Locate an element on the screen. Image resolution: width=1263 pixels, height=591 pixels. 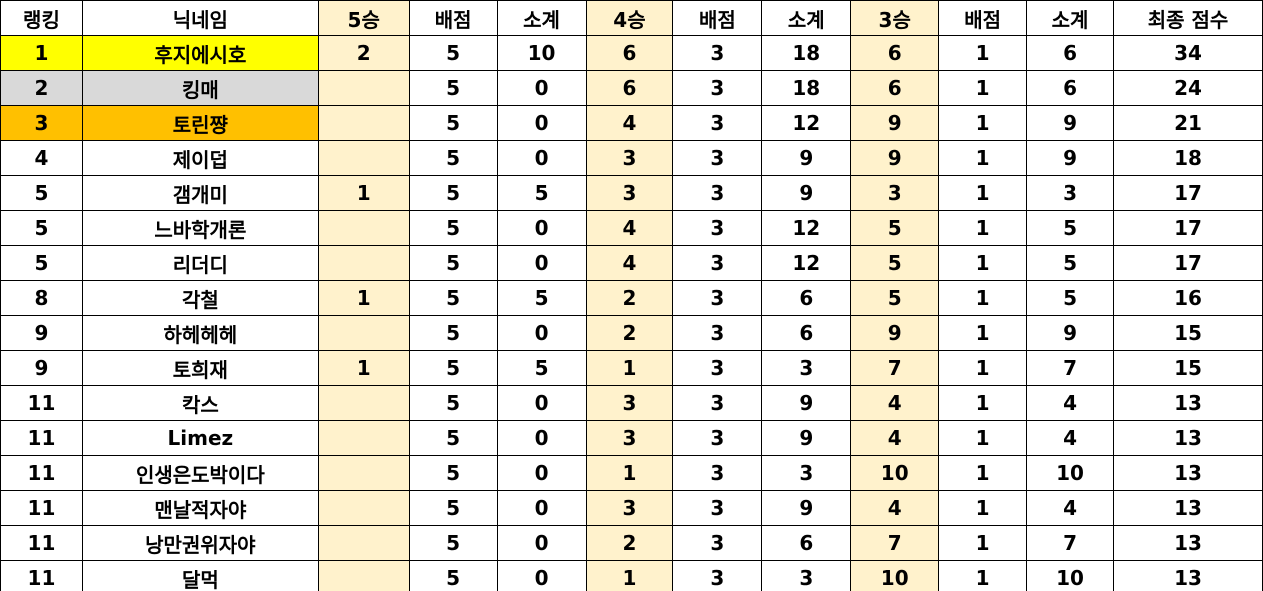
cell-subtotal-3: 5 is located at coordinates (1070, 228).